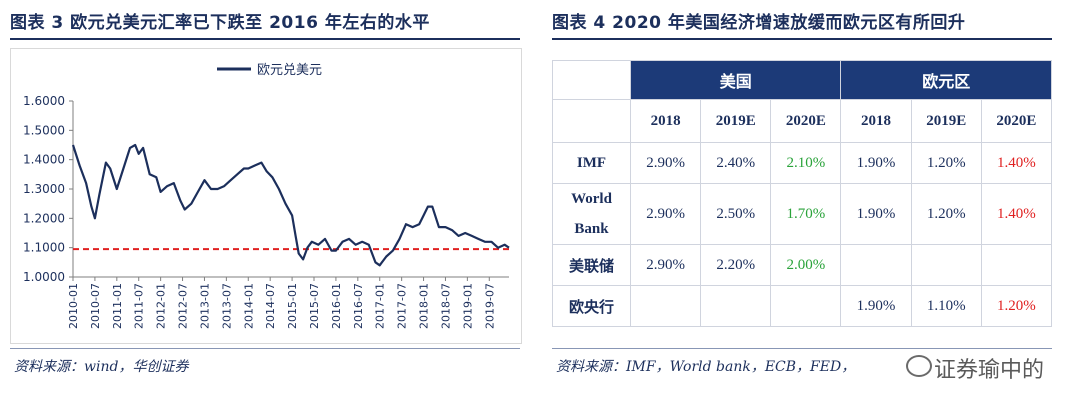  I want to click on figure-3-title: 图表 3 欧元兑美元汇率已下跌至 2016 年左右的水平, so click(220, 23).